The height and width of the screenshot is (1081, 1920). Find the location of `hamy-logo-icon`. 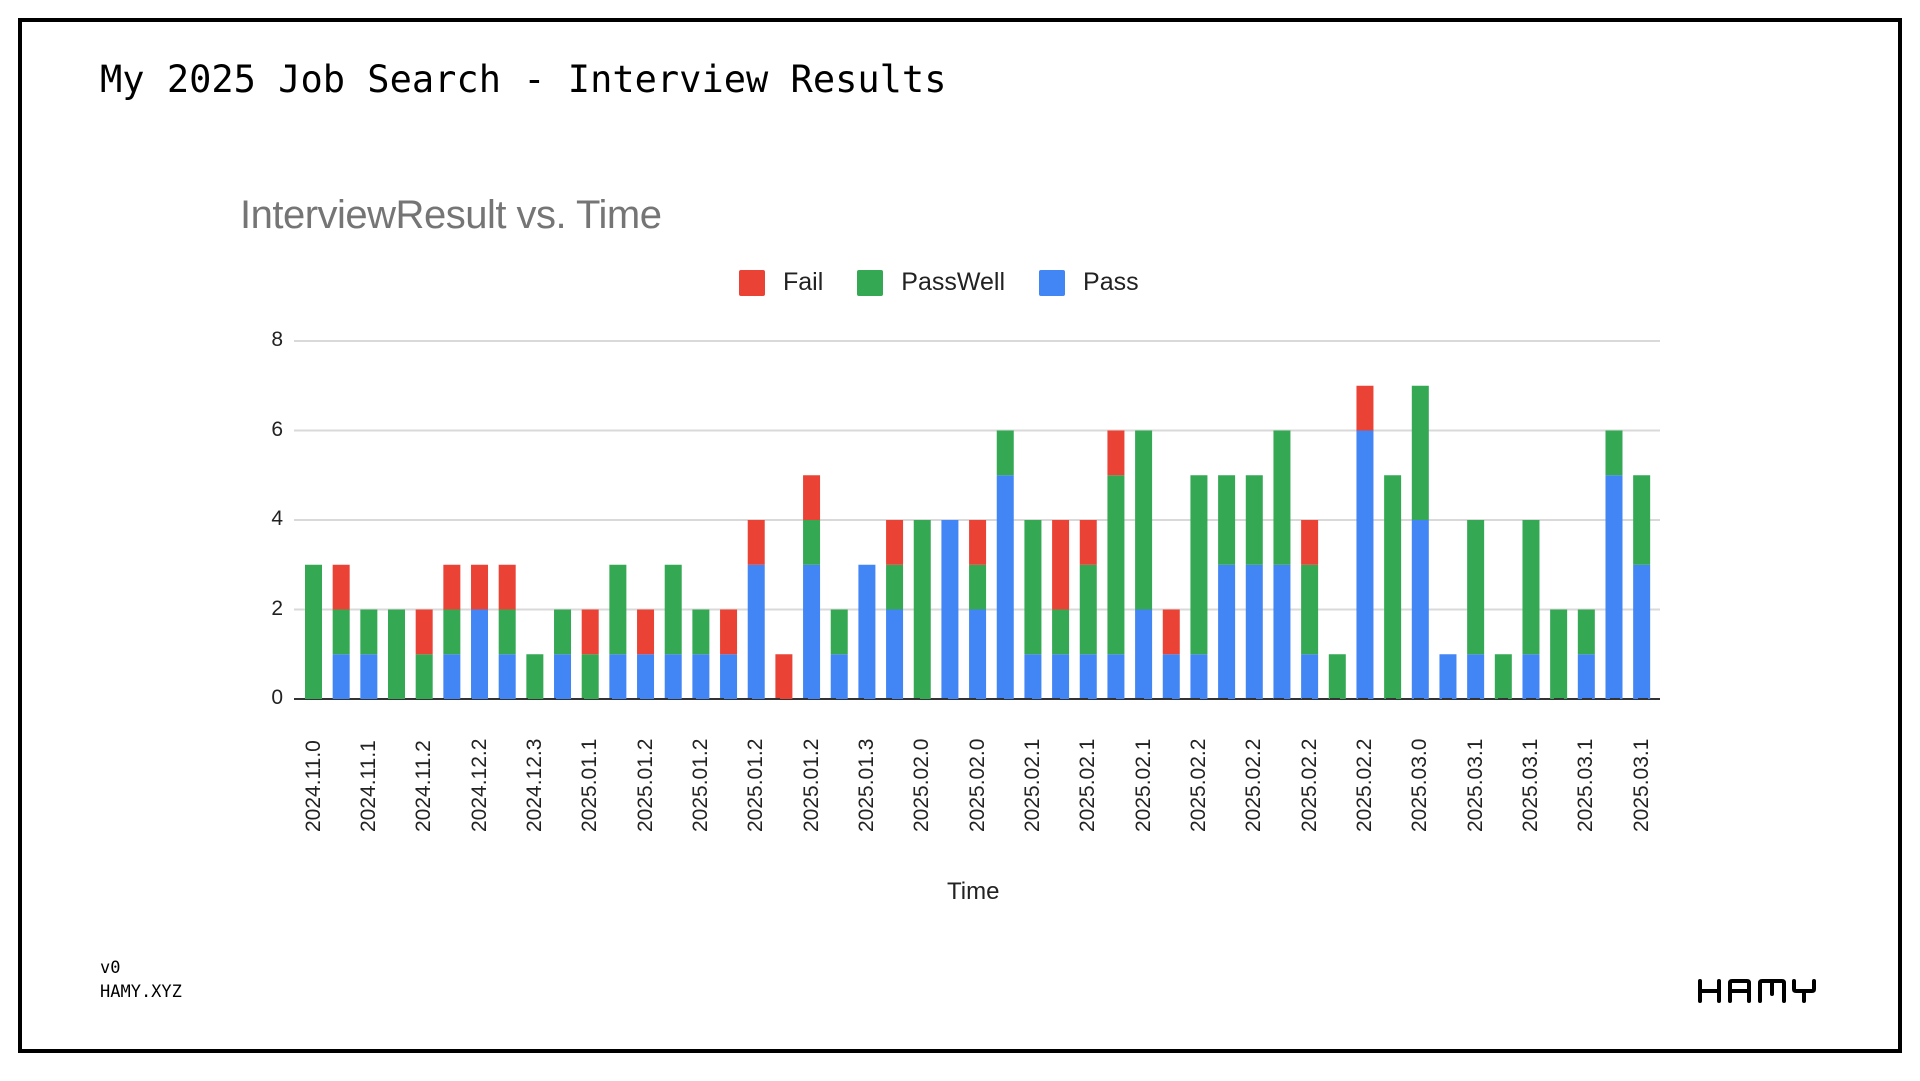

hamy-logo-icon is located at coordinates (1757, 991).